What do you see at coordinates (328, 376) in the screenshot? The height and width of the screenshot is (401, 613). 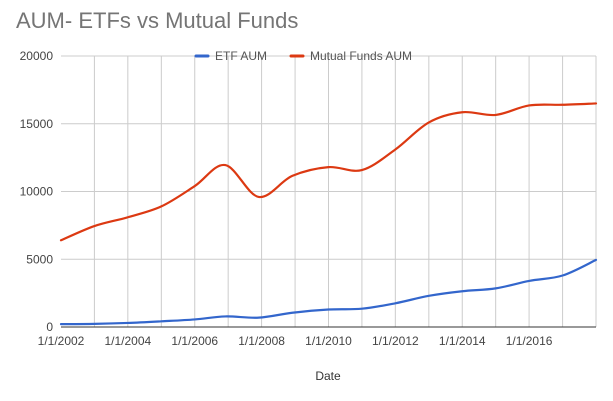 I see `x-axis-title: Date` at bounding box center [328, 376].